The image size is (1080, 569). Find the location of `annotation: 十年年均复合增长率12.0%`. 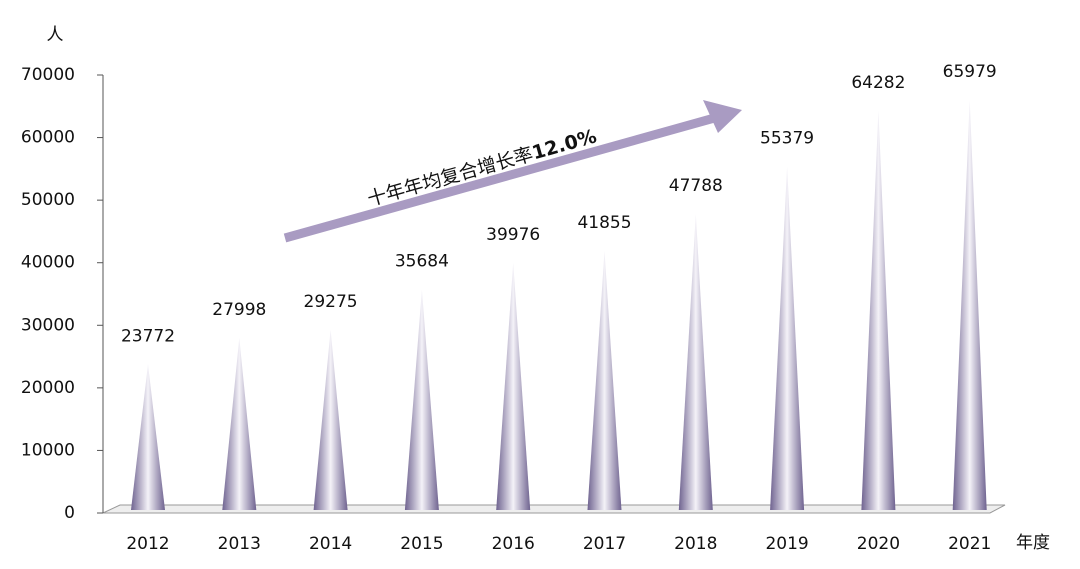

annotation: 十年年均复合增长率12.0% is located at coordinates (482, 167).